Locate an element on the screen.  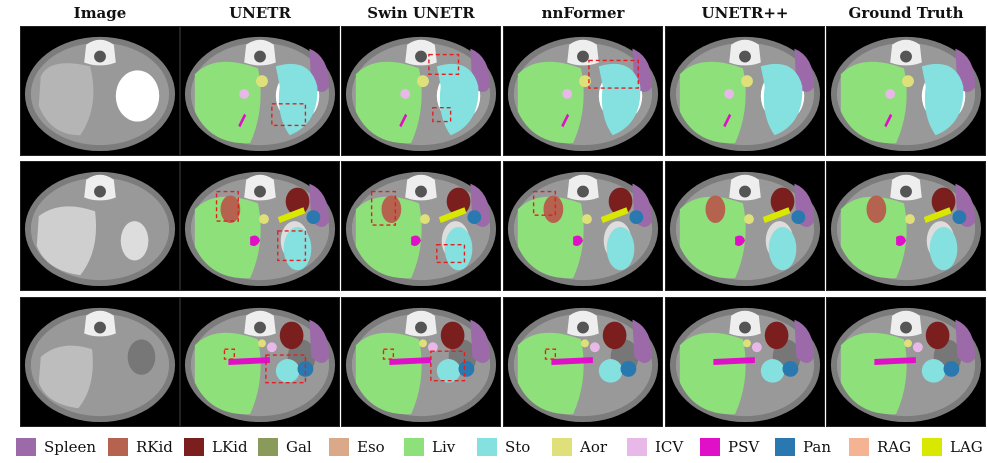
legend-swatch-pan is located at coordinates (785, 447).